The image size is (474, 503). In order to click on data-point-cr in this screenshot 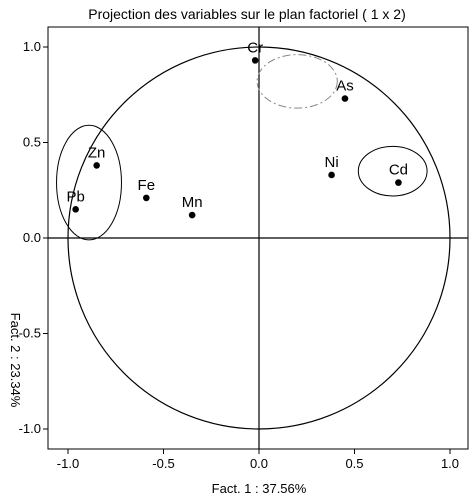, I will do `click(255, 60)`.